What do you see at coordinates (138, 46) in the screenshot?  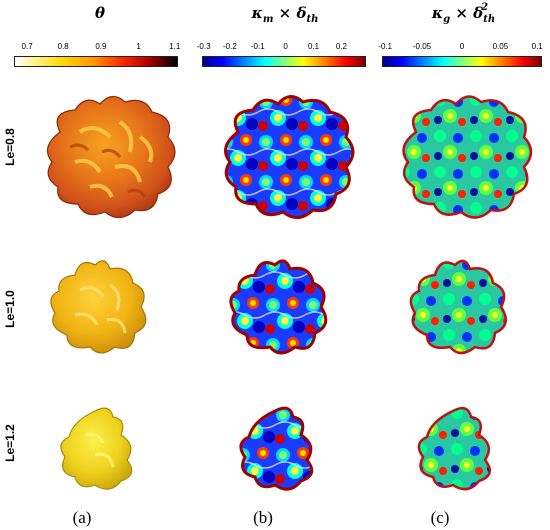 I see `tick-label: 1` at bounding box center [138, 46].